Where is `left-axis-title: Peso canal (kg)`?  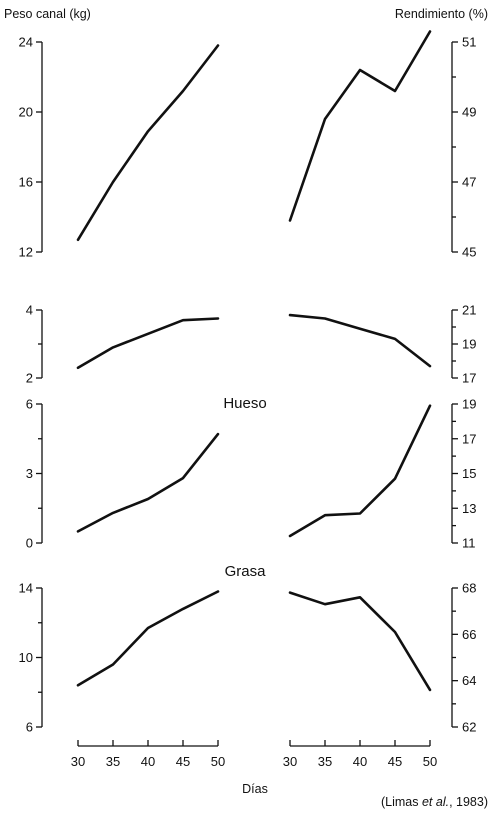
left-axis-title: Peso canal (kg) is located at coordinates (47, 14).